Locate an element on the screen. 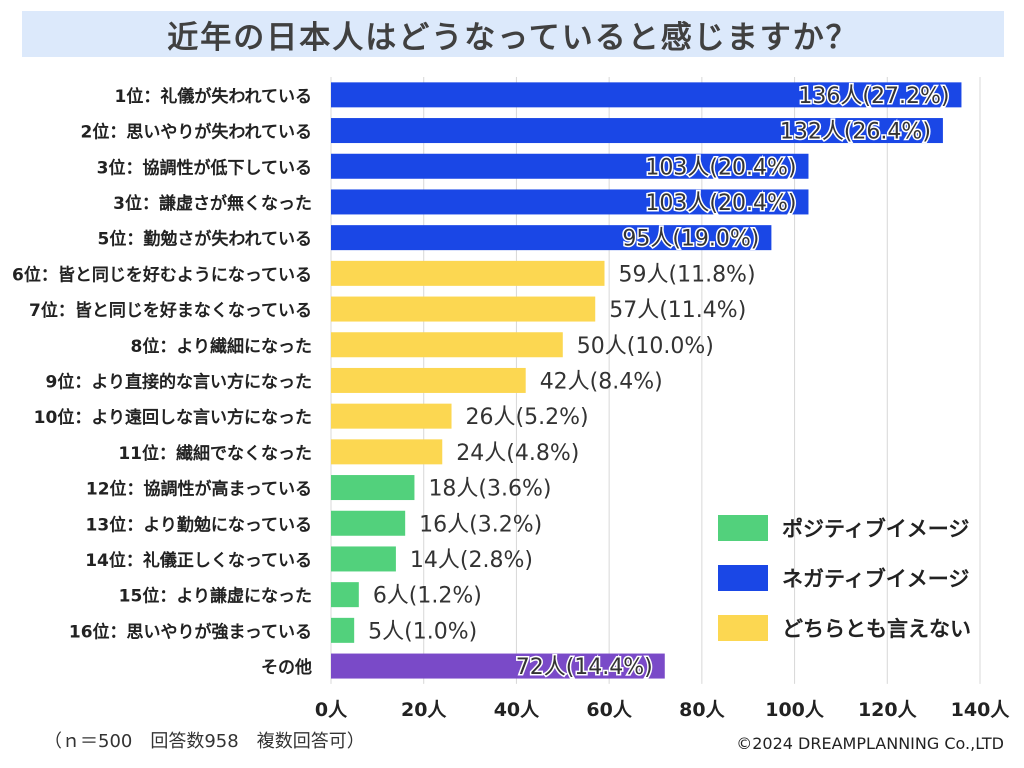  category-label: 12位：協調性が高まっている is located at coordinates (199, 489).